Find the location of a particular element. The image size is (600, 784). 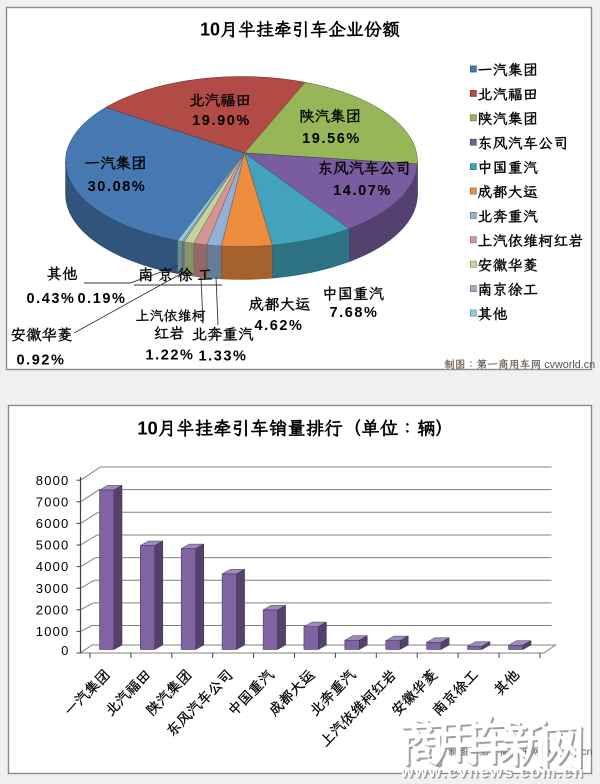

svg-text: 5000 is located at coordinates (53, 545).